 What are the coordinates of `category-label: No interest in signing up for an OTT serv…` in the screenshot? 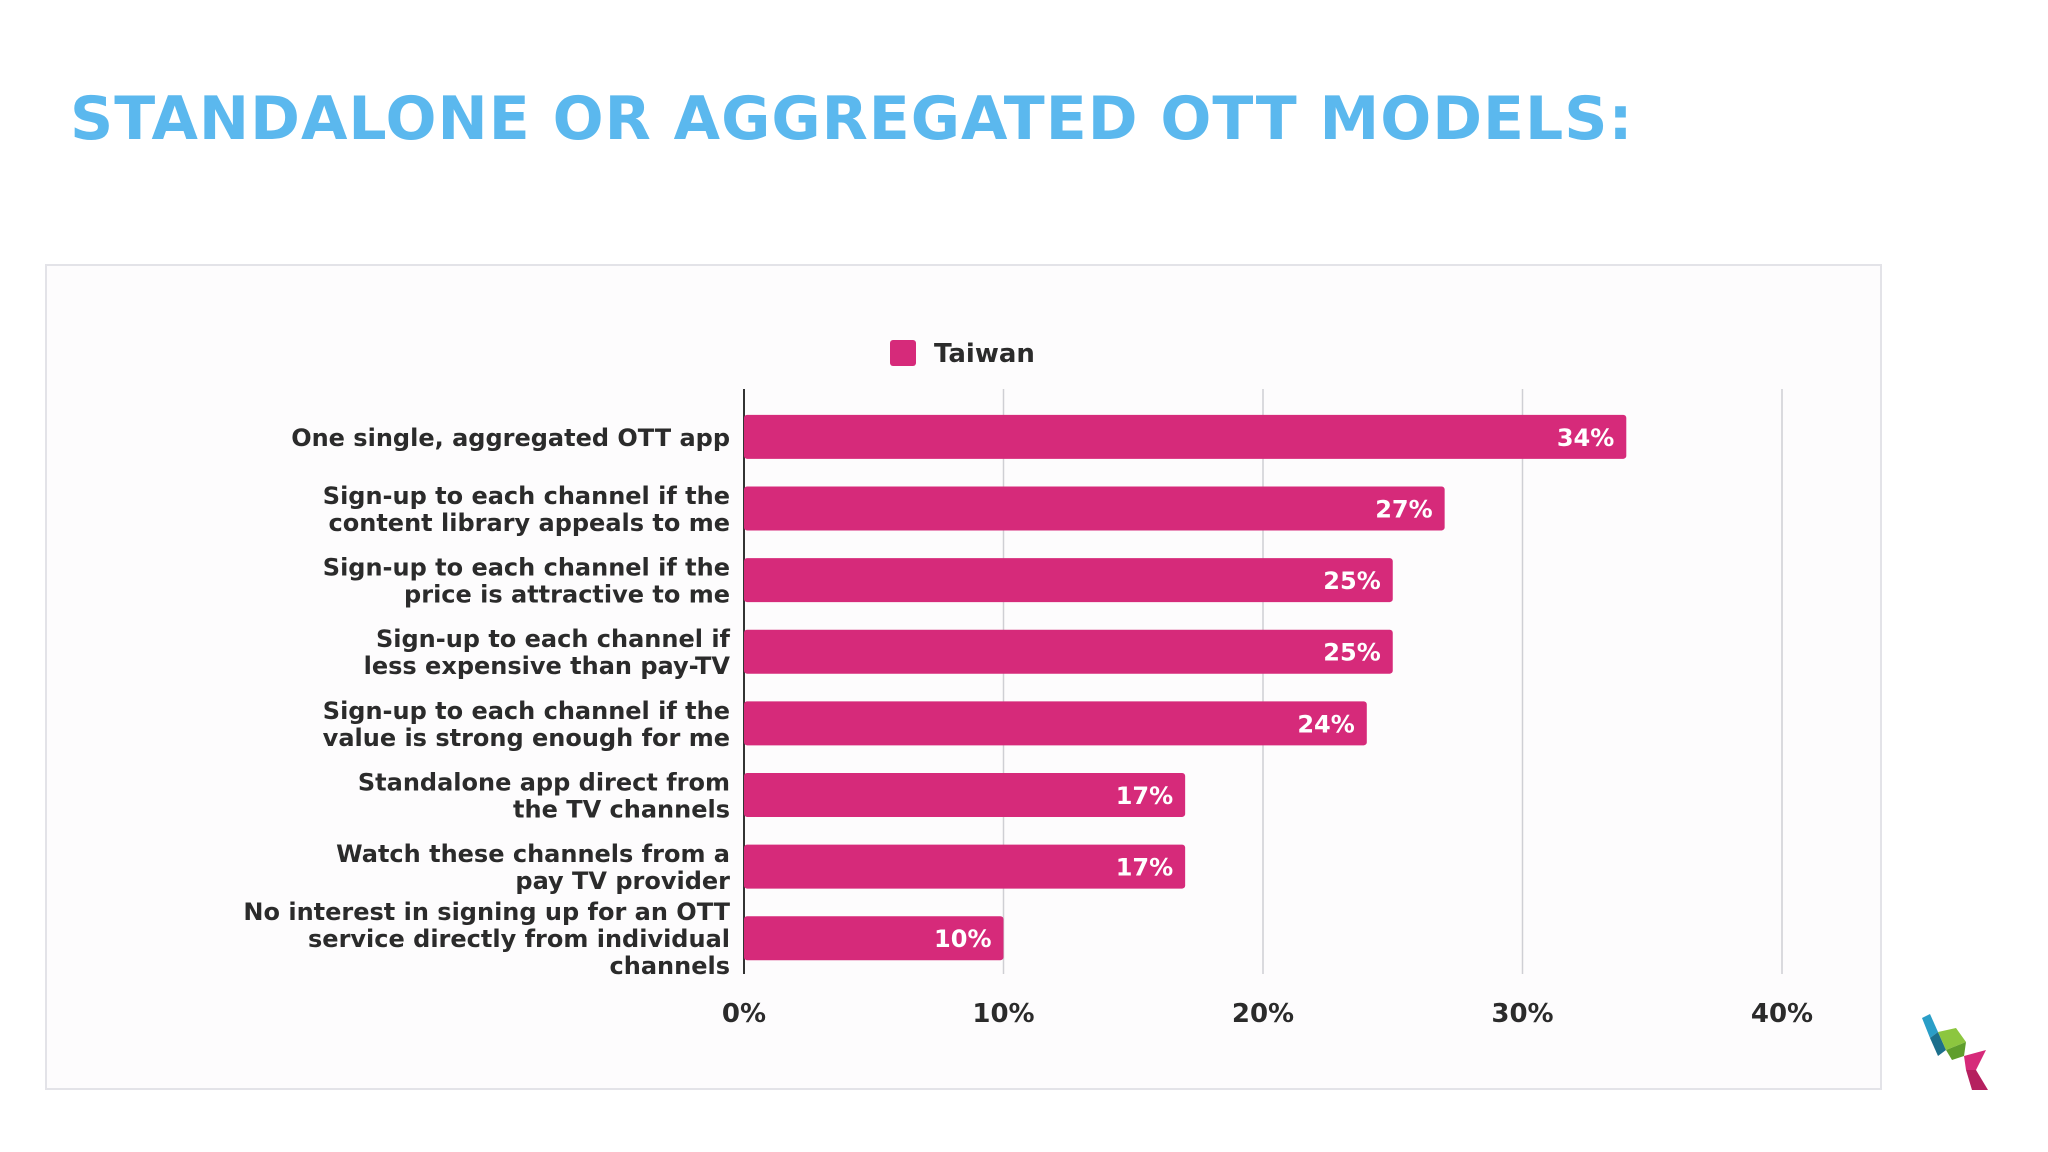 It's located at (486, 939).